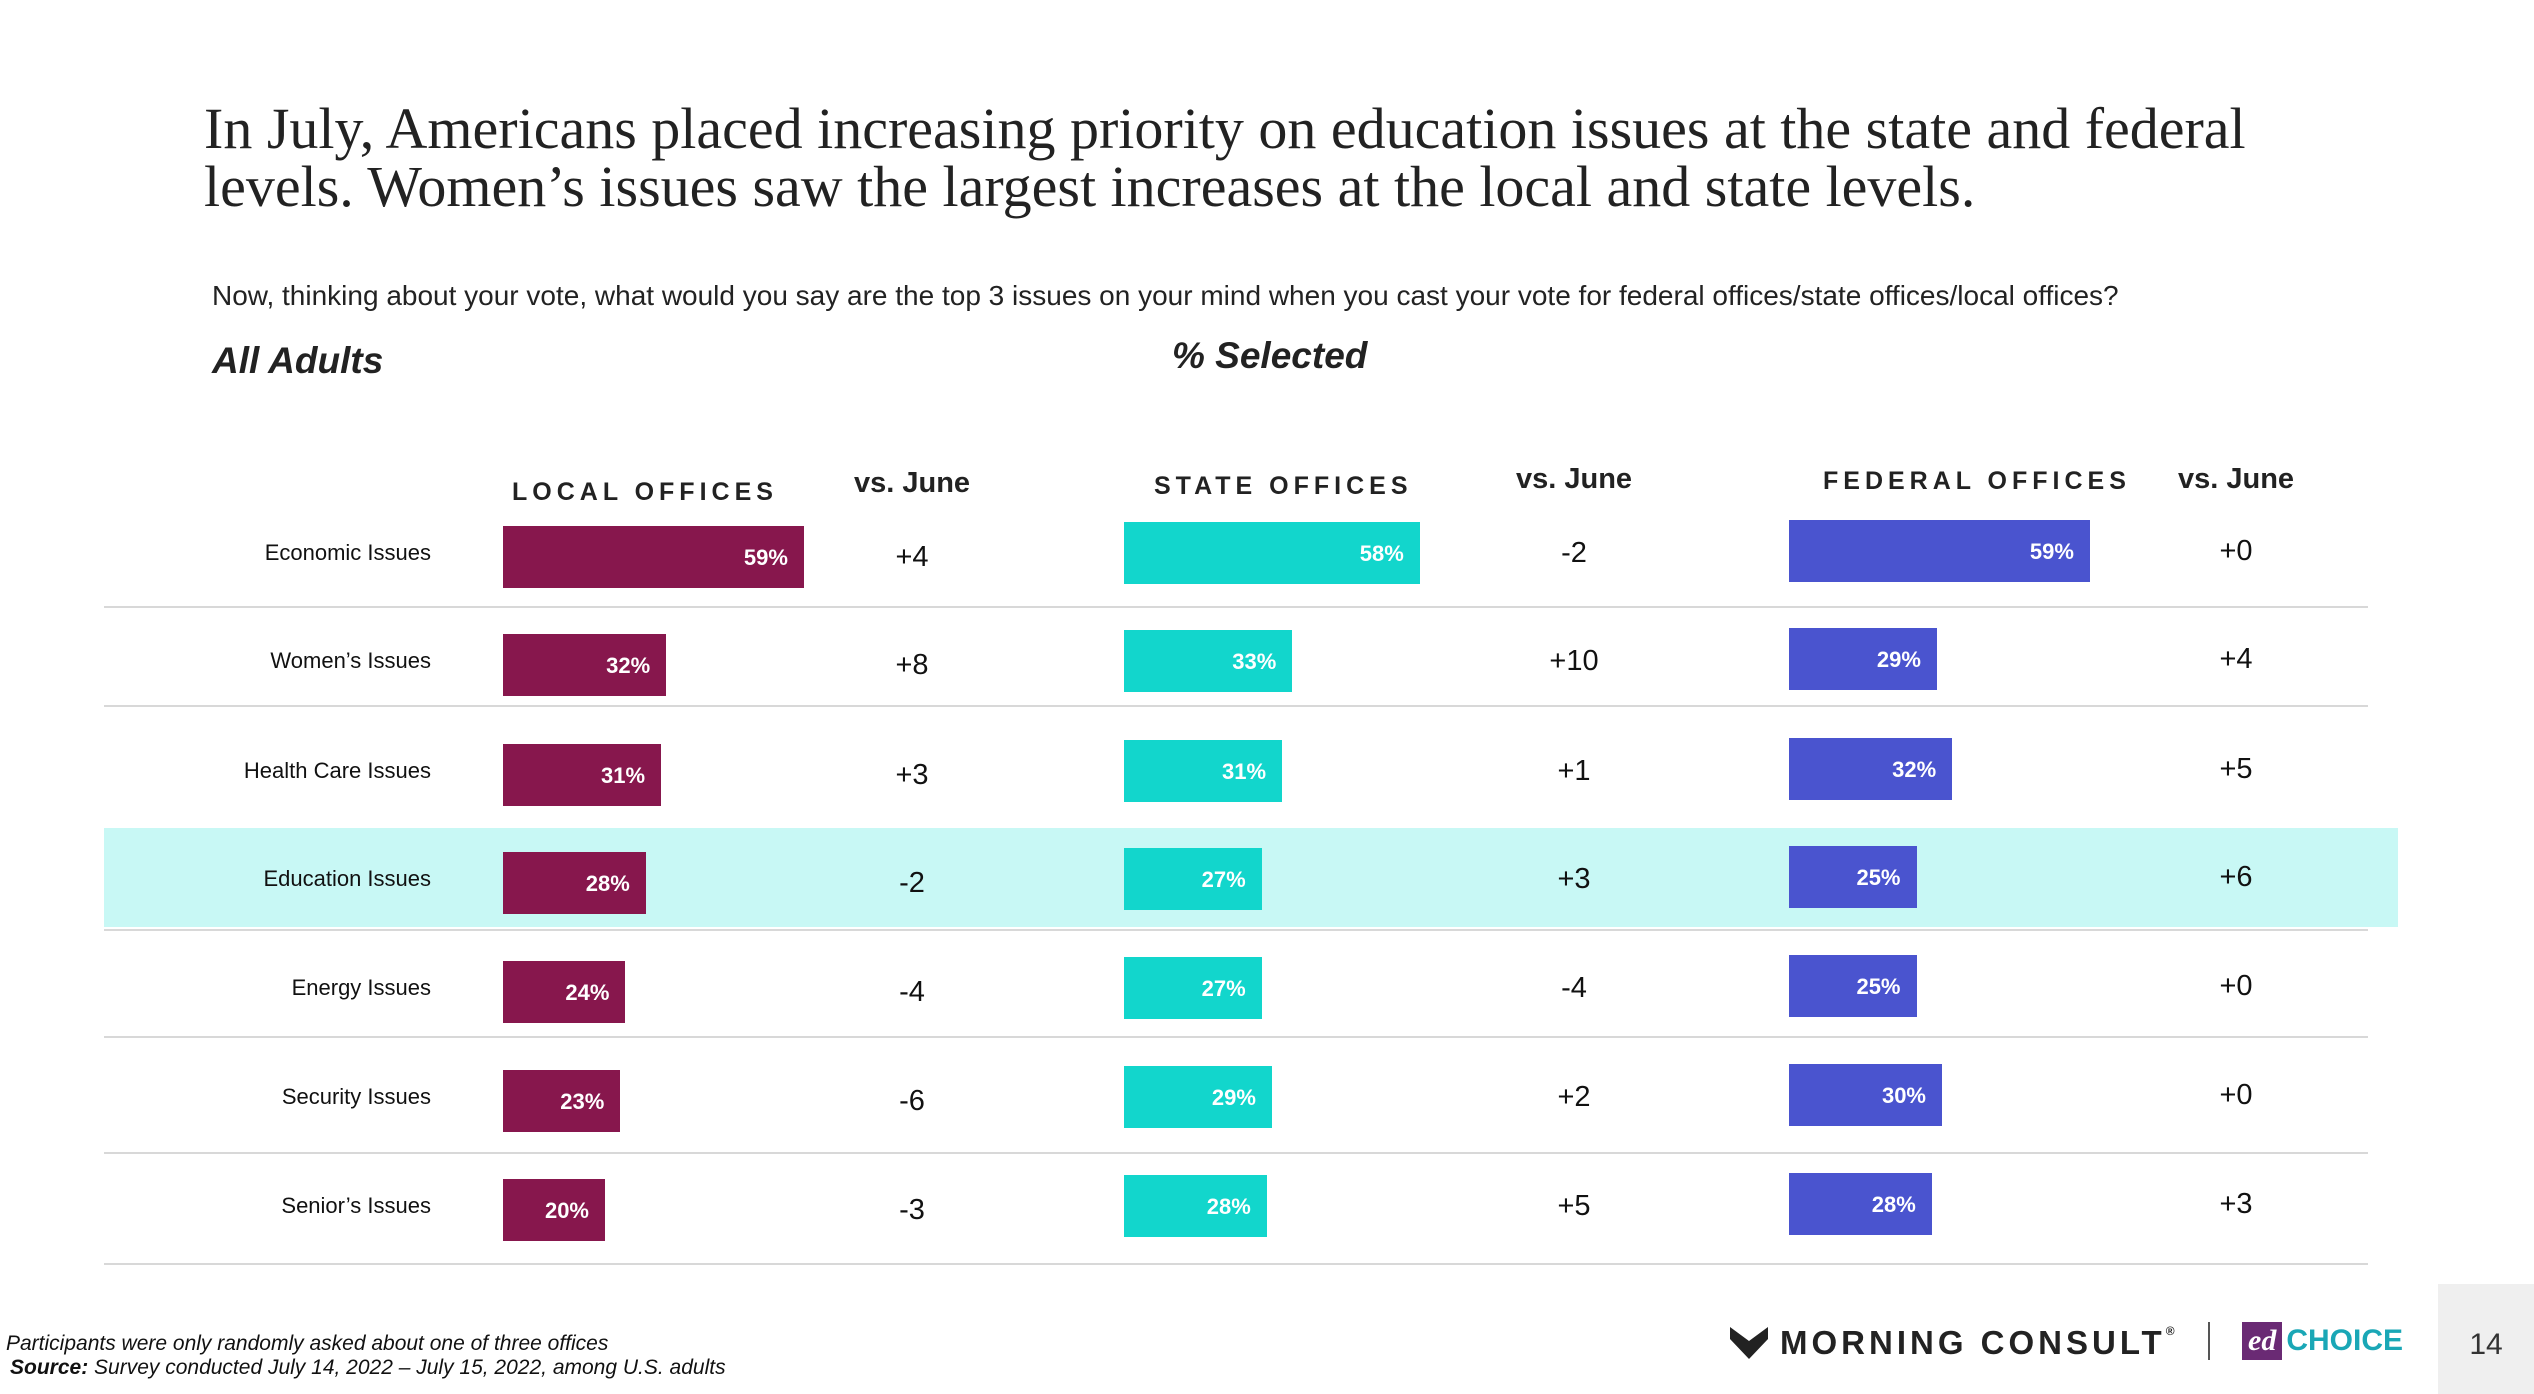  What do you see at coordinates (361, 987) in the screenshot?
I see `row-label-energy-issues: Energy Issues` at bounding box center [361, 987].